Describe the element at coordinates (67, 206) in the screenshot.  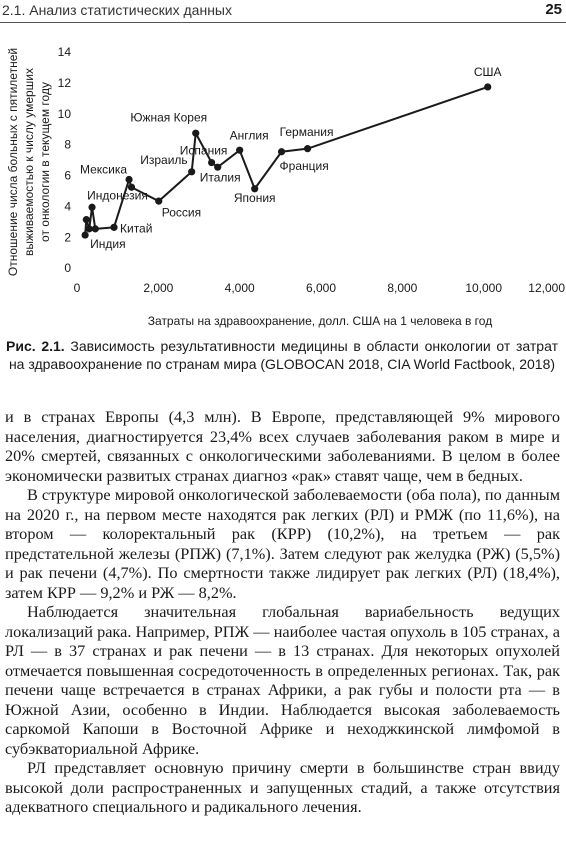
I see `y-tick-label: 4` at that location.